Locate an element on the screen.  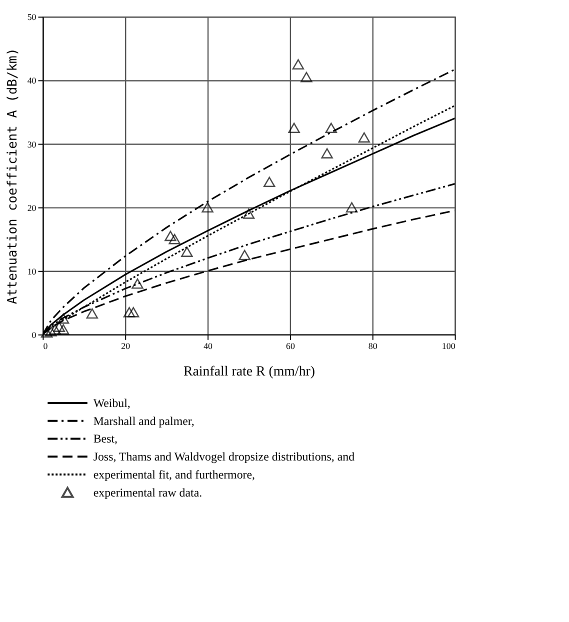
x-axis-title: Rainfall rate R (mm/hr) is located at coordinates (249, 372).